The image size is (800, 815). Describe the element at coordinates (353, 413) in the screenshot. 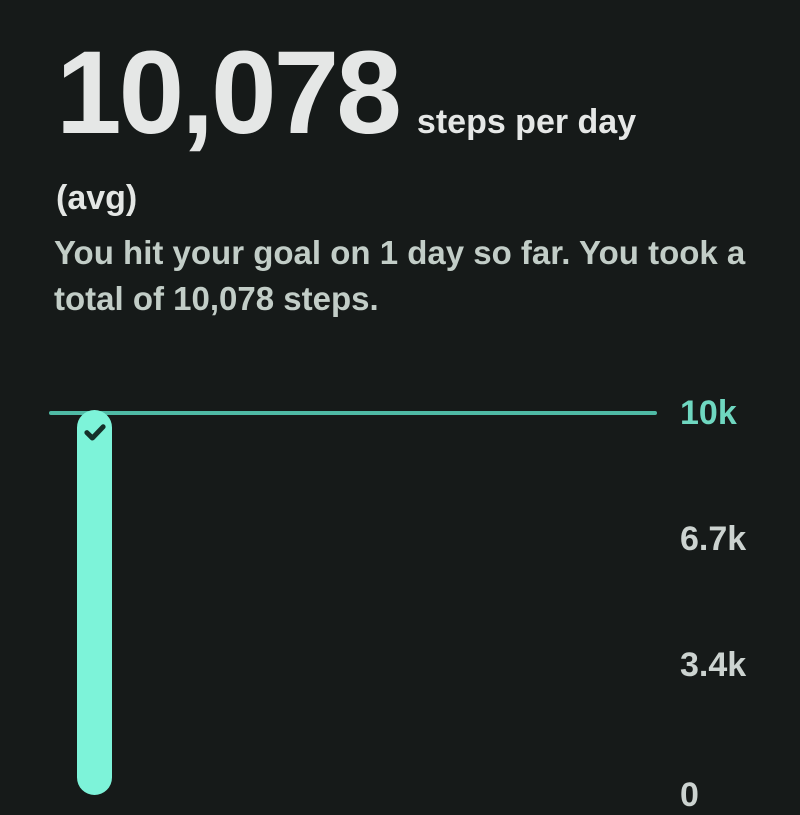

I see `goal-line` at that location.